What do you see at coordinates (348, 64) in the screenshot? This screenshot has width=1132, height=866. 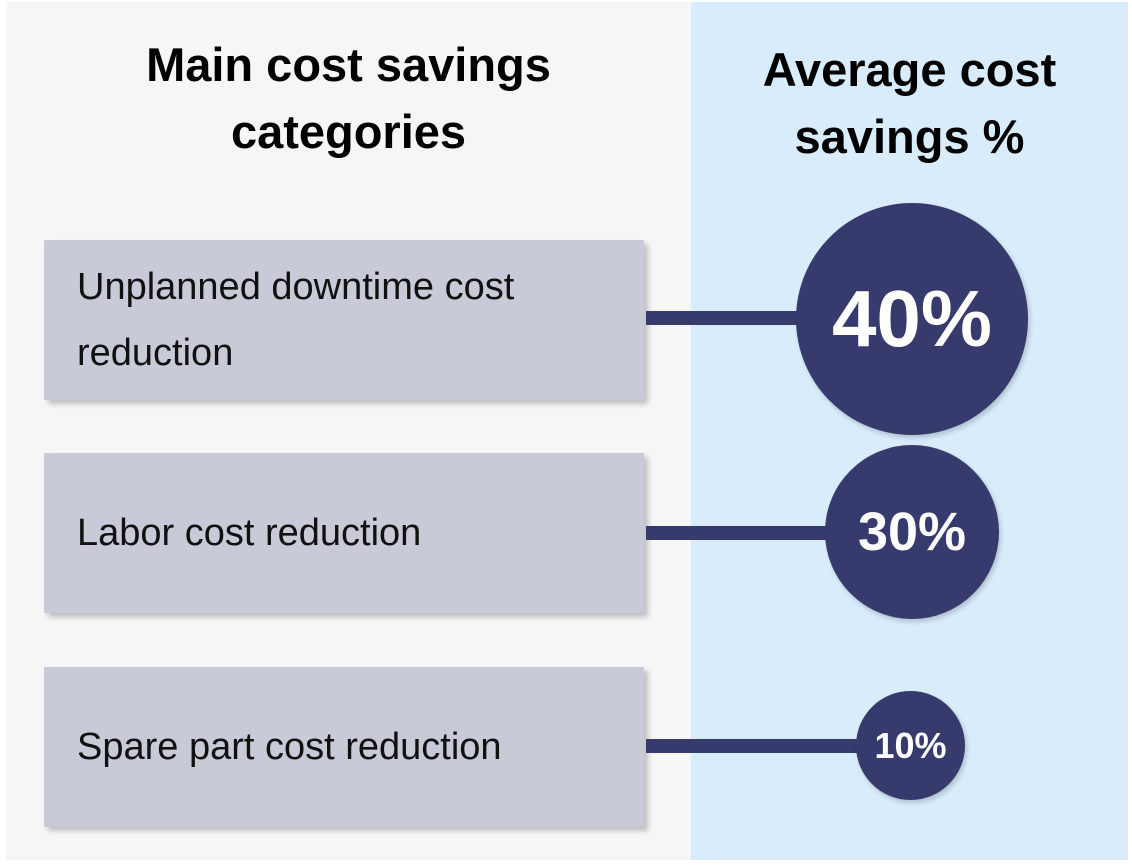 I see `categories-heading-line-1: Main cost savings` at bounding box center [348, 64].